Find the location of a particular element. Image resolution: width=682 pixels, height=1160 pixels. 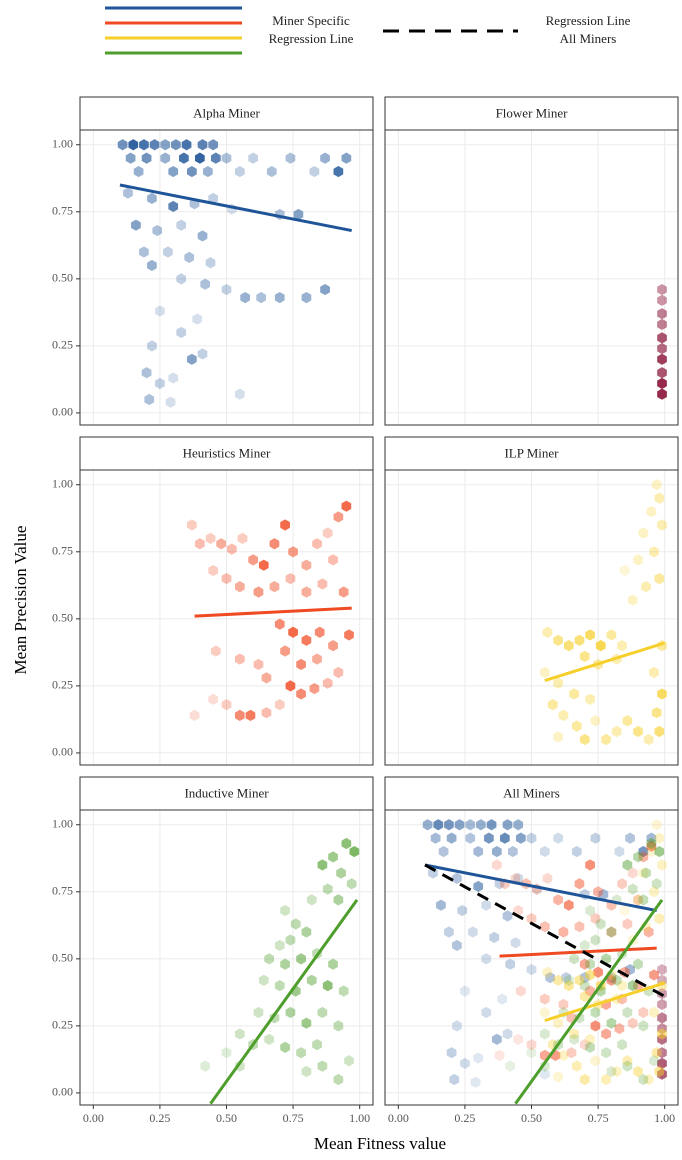

panel: Alpha Miner 0.00 0.25 0.50 0.75 1.00 is located at coordinates (213, 261).